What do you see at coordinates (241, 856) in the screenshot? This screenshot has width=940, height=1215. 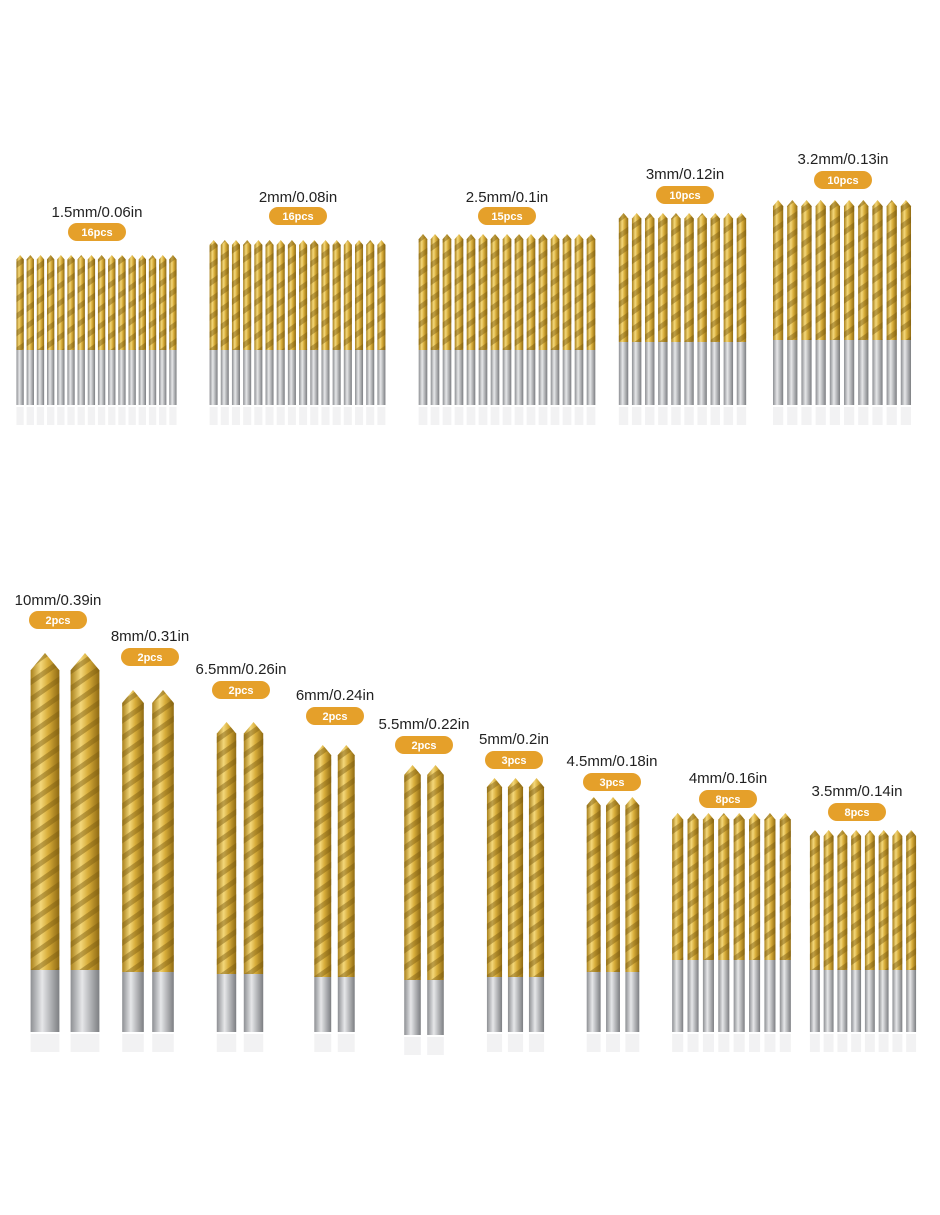 I see `drill-group: 6.5mm/0.26in 2pcs` at bounding box center [241, 856].